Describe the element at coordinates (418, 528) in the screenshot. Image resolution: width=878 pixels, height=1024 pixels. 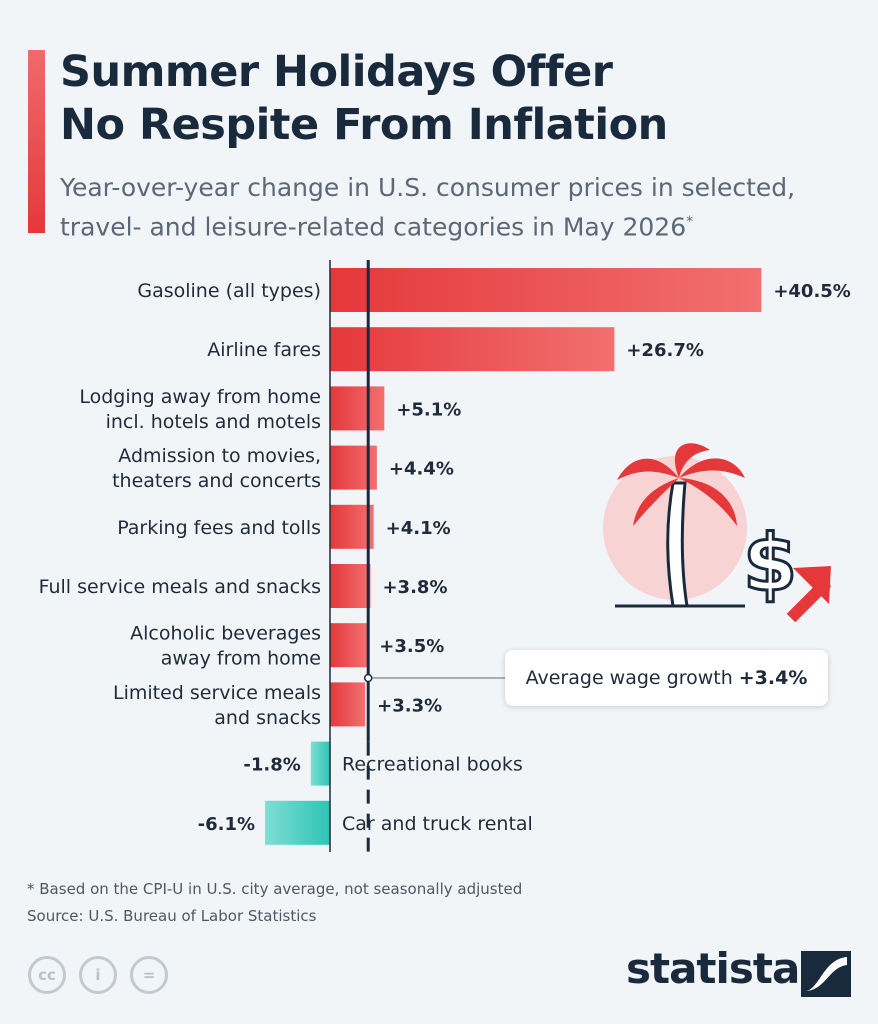
I see `value-label: +4.1%` at that location.